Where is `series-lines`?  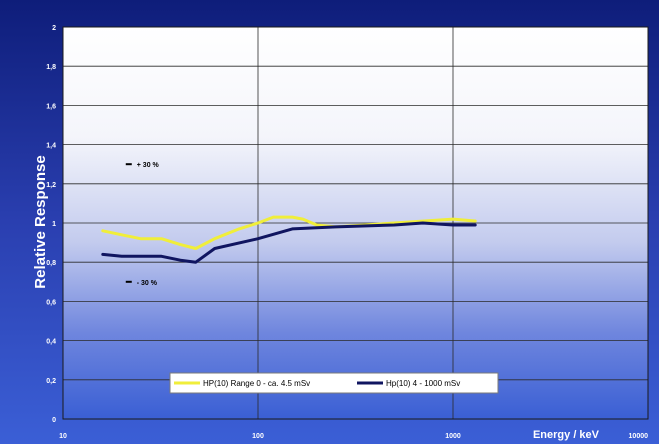
series-lines is located at coordinates (289, 239).